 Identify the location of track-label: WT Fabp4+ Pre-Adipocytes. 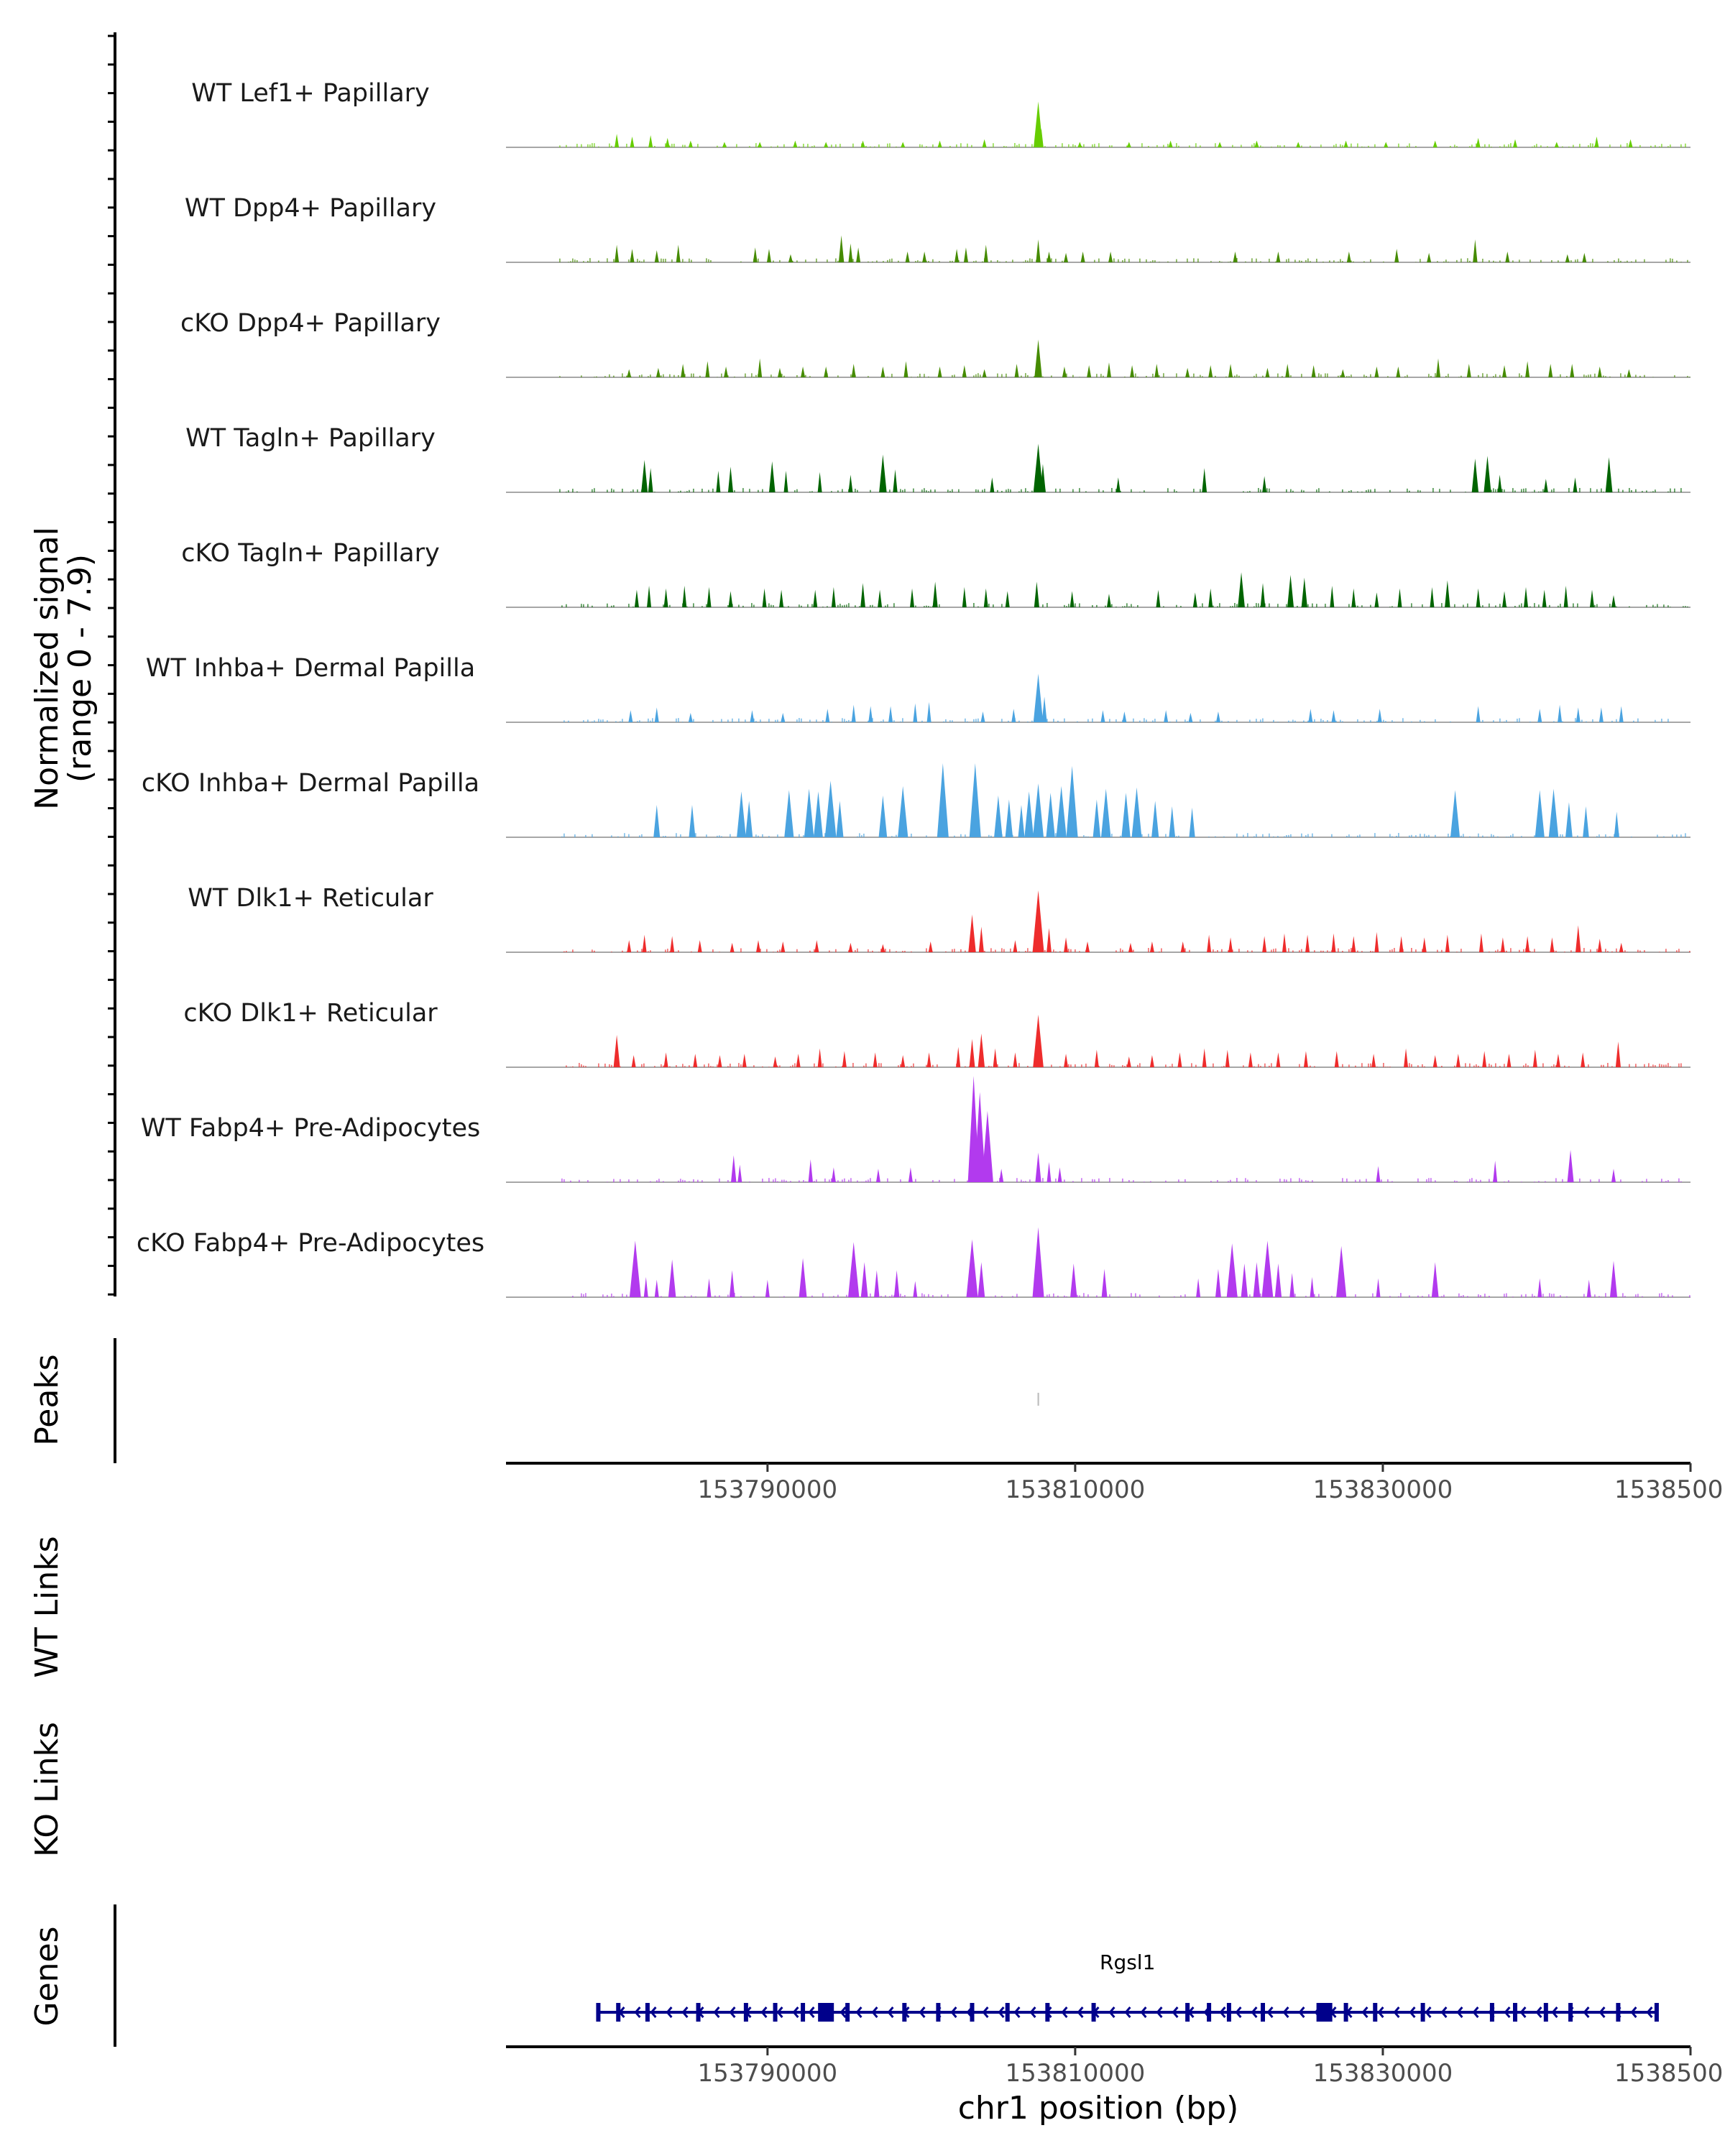
(310, 1128).